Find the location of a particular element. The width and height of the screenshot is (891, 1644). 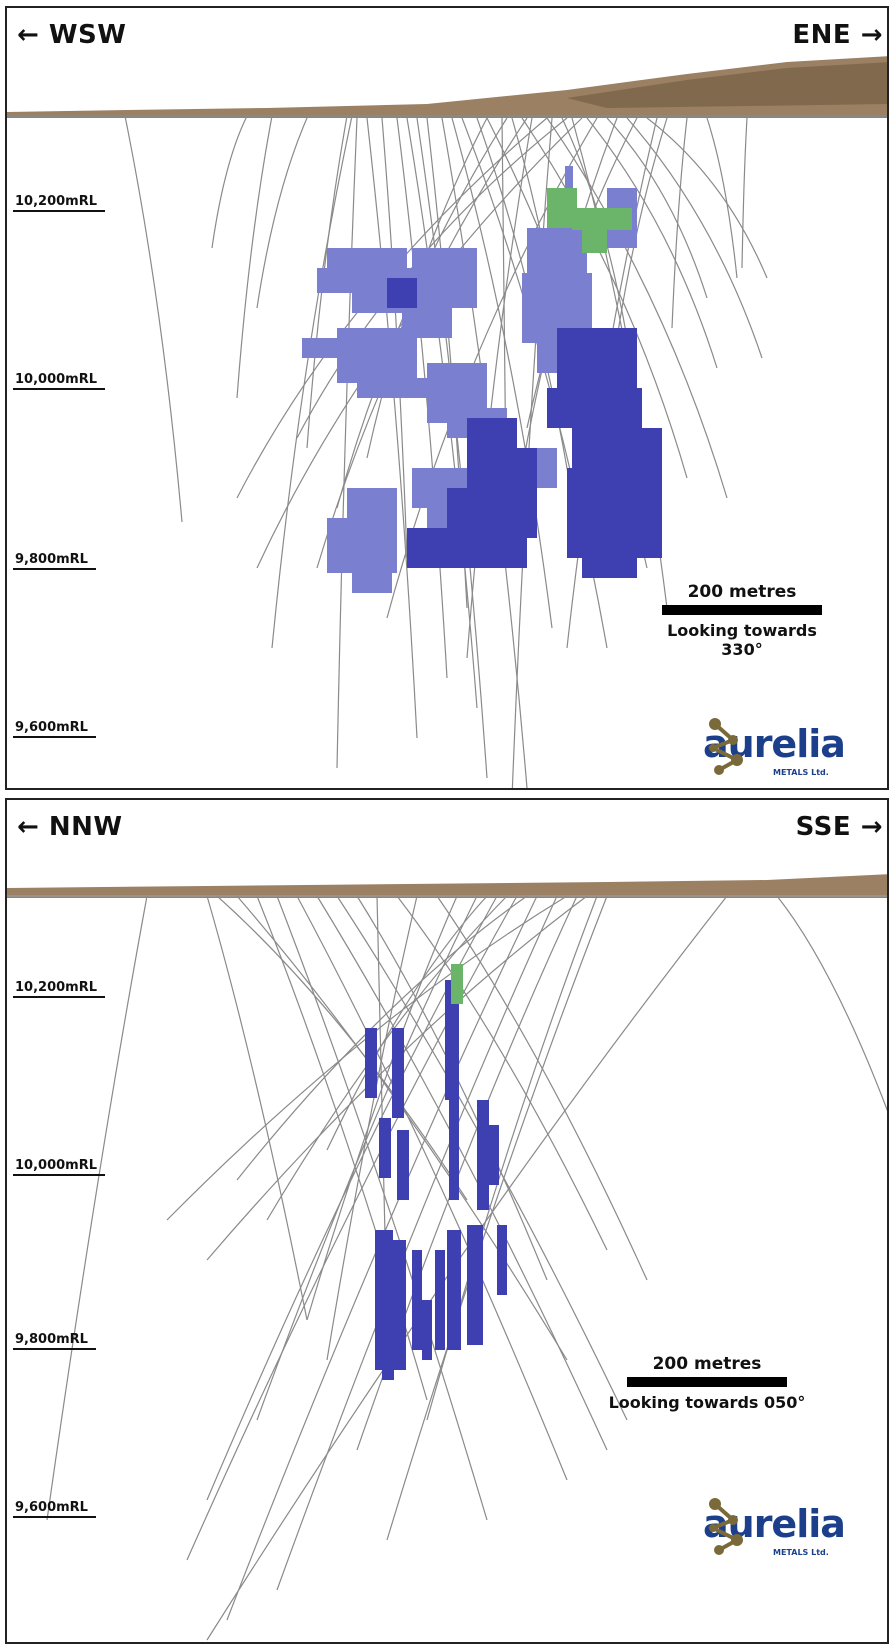

terrain-surface is located at coordinates (447, 886).